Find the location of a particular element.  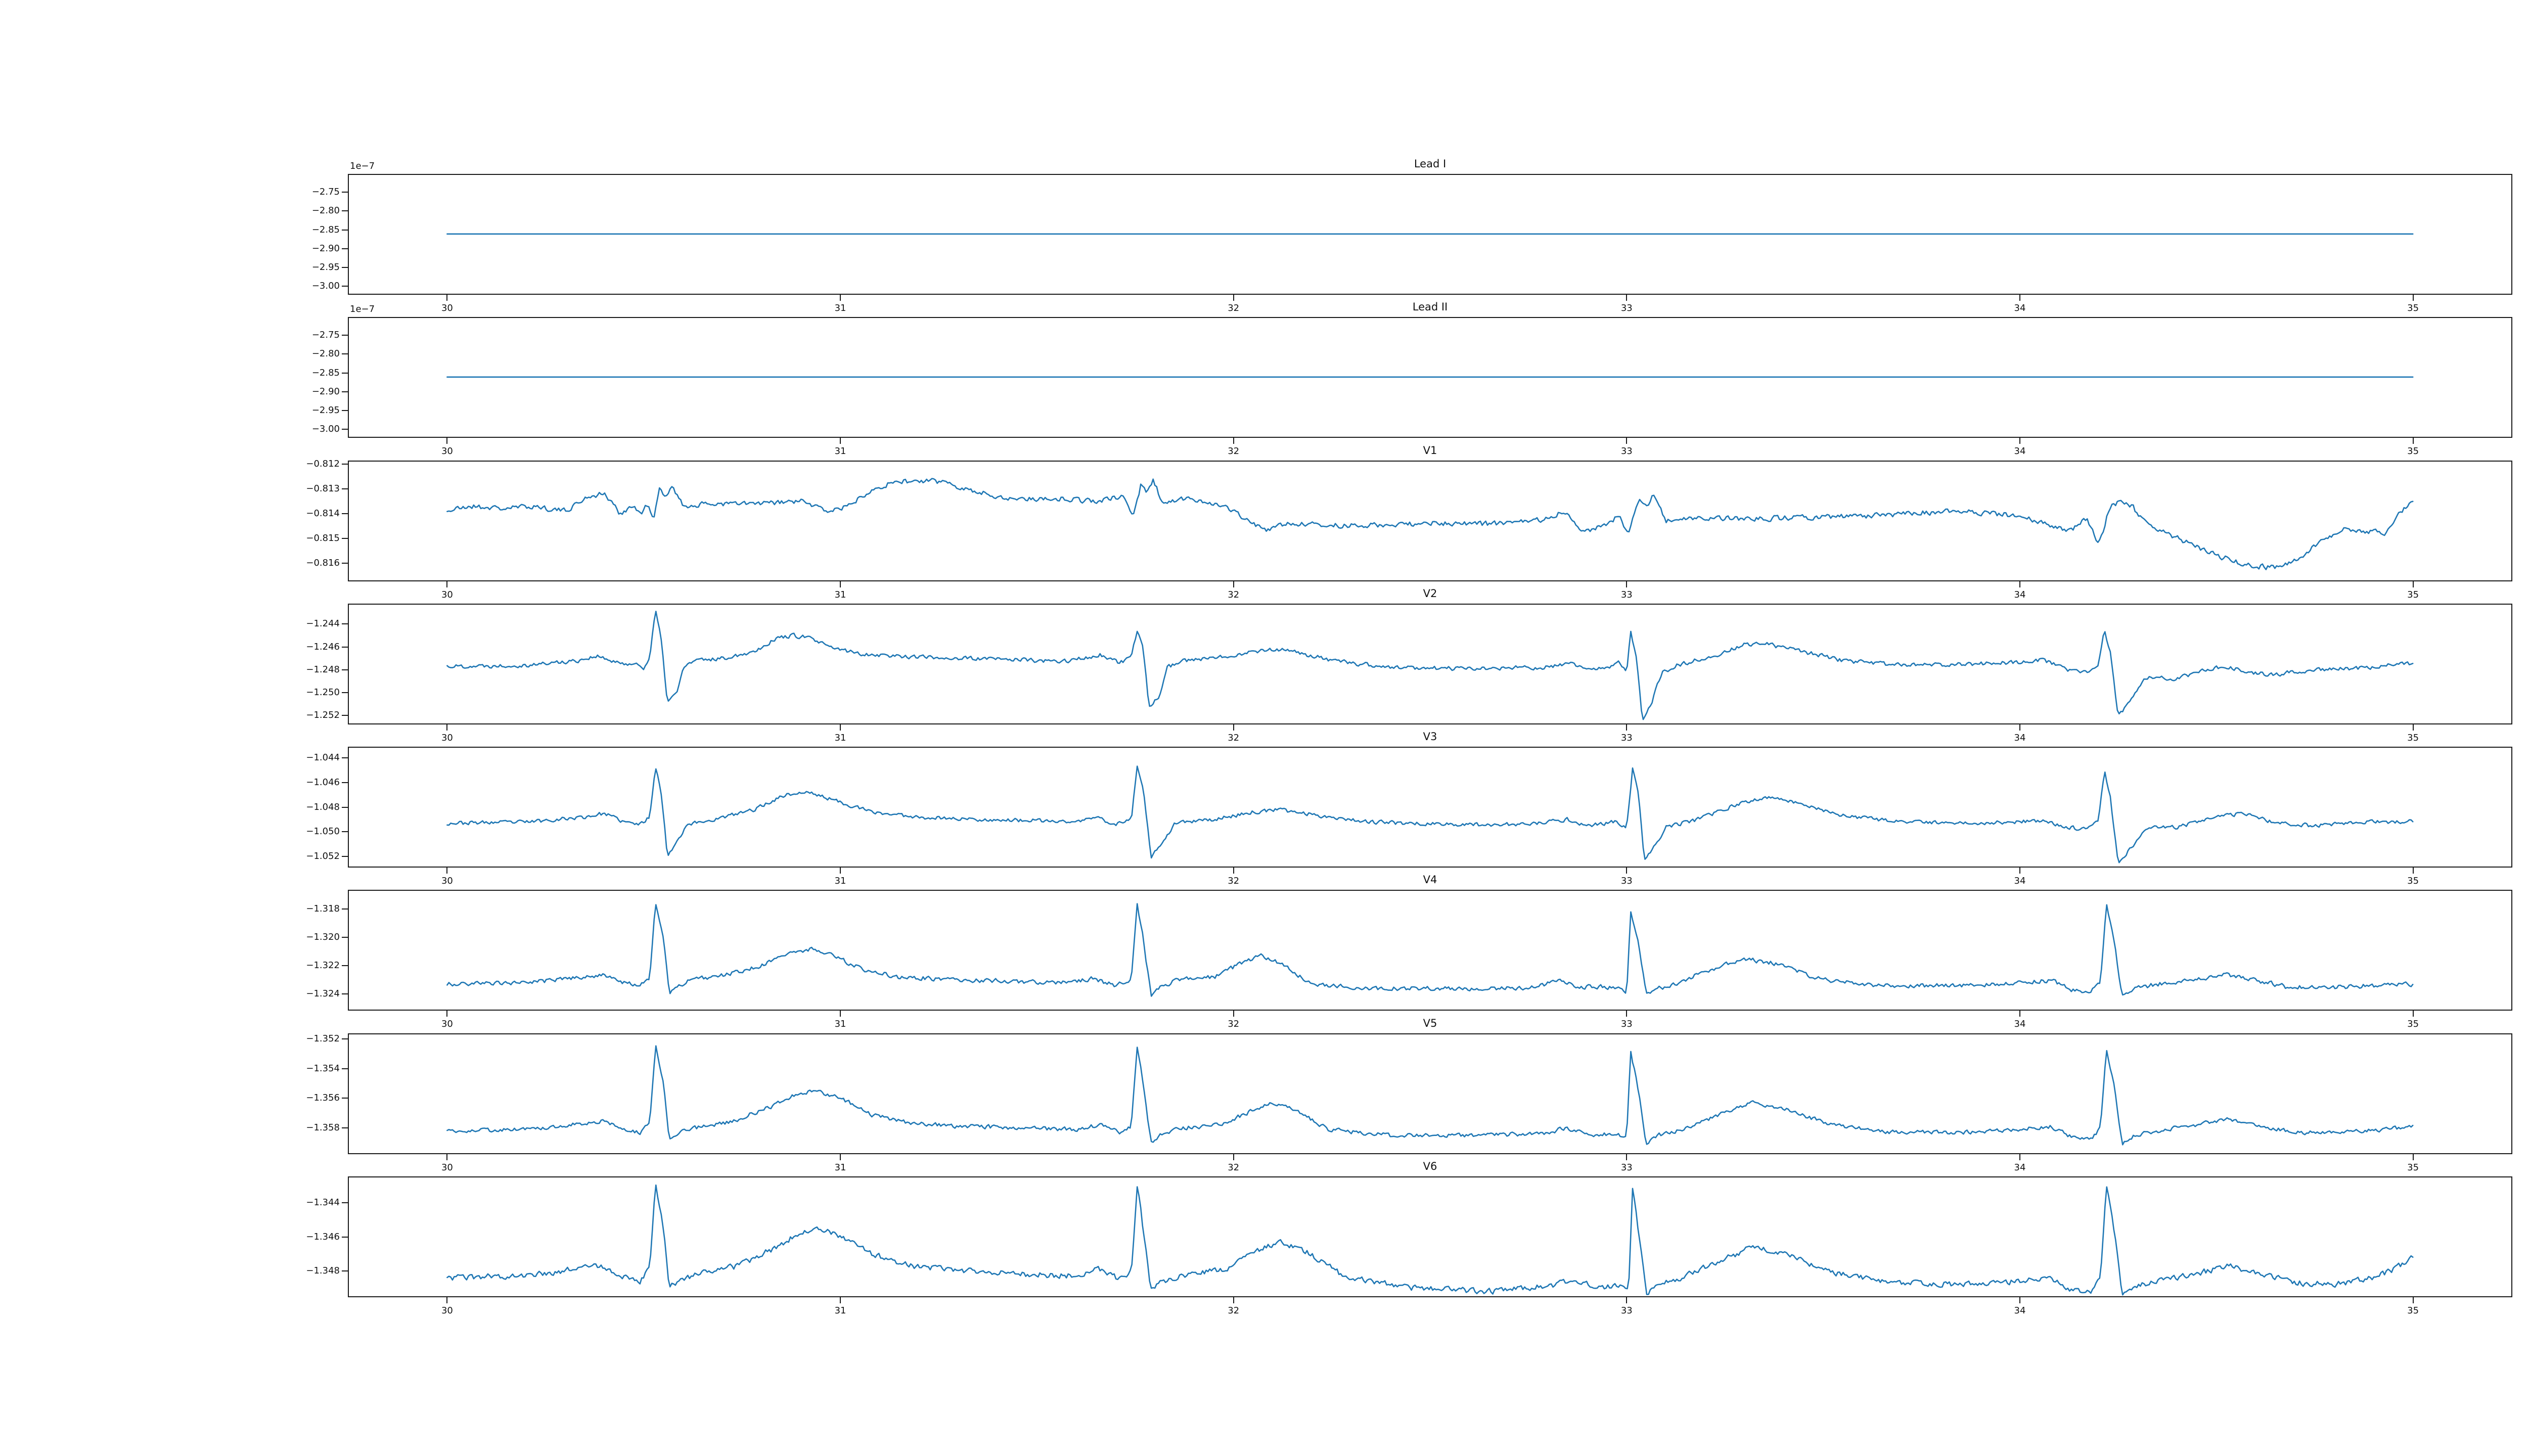

y-tick-label: −0.815 is located at coordinates (323, 537).